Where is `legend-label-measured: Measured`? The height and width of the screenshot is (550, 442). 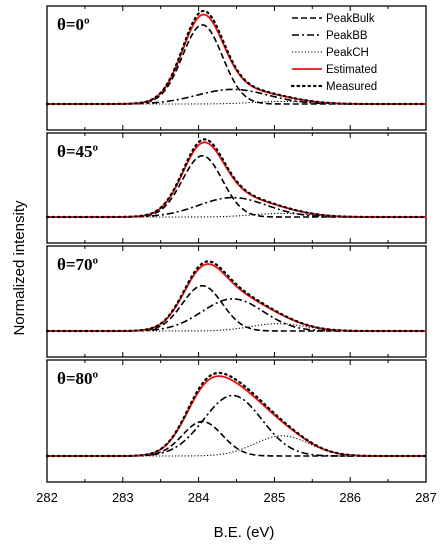 legend-label-measured: Measured is located at coordinates (351, 87).